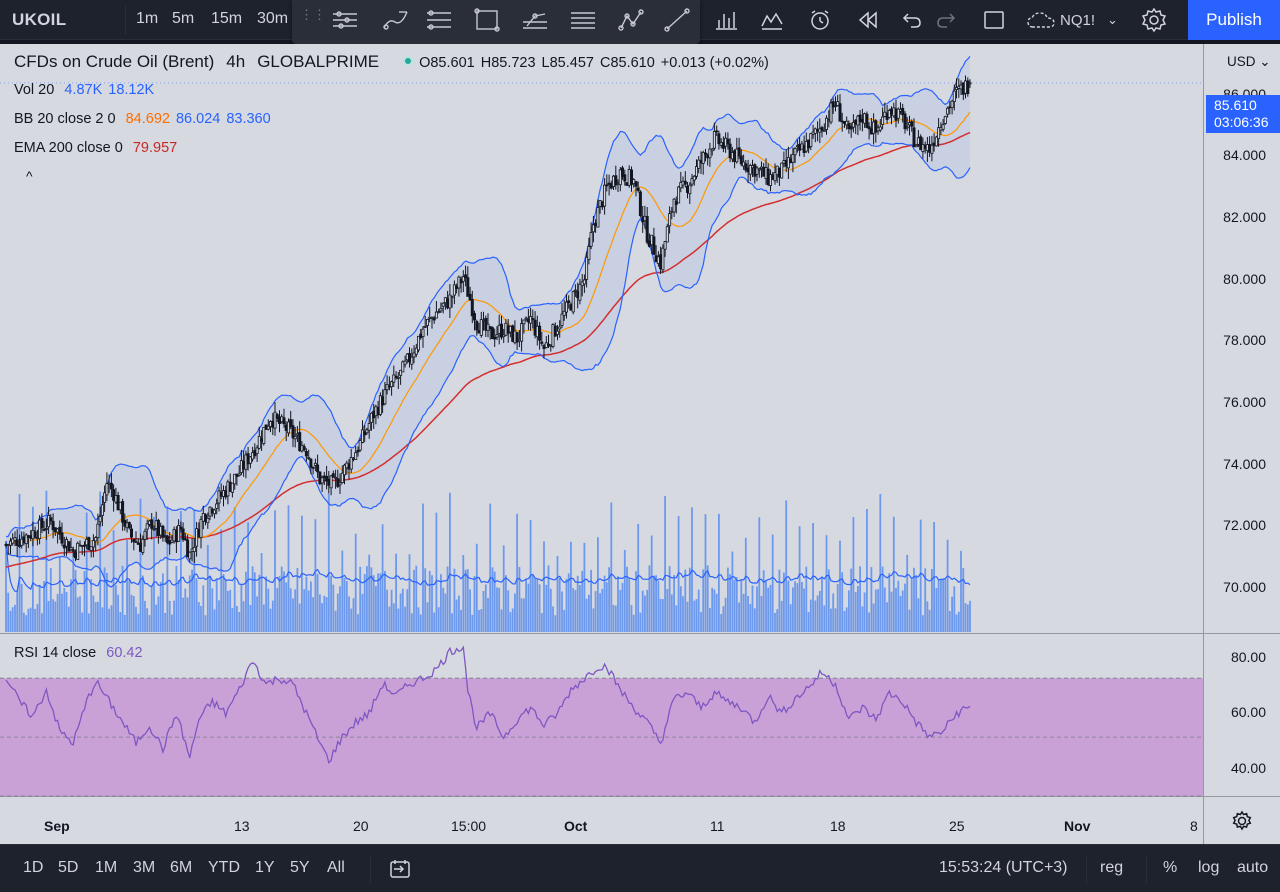 The width and height of the screenshot is (1280, 892). Describe the element at coordinates (726, 20) in the screenshot. I see `bar-style-icon` at that location.